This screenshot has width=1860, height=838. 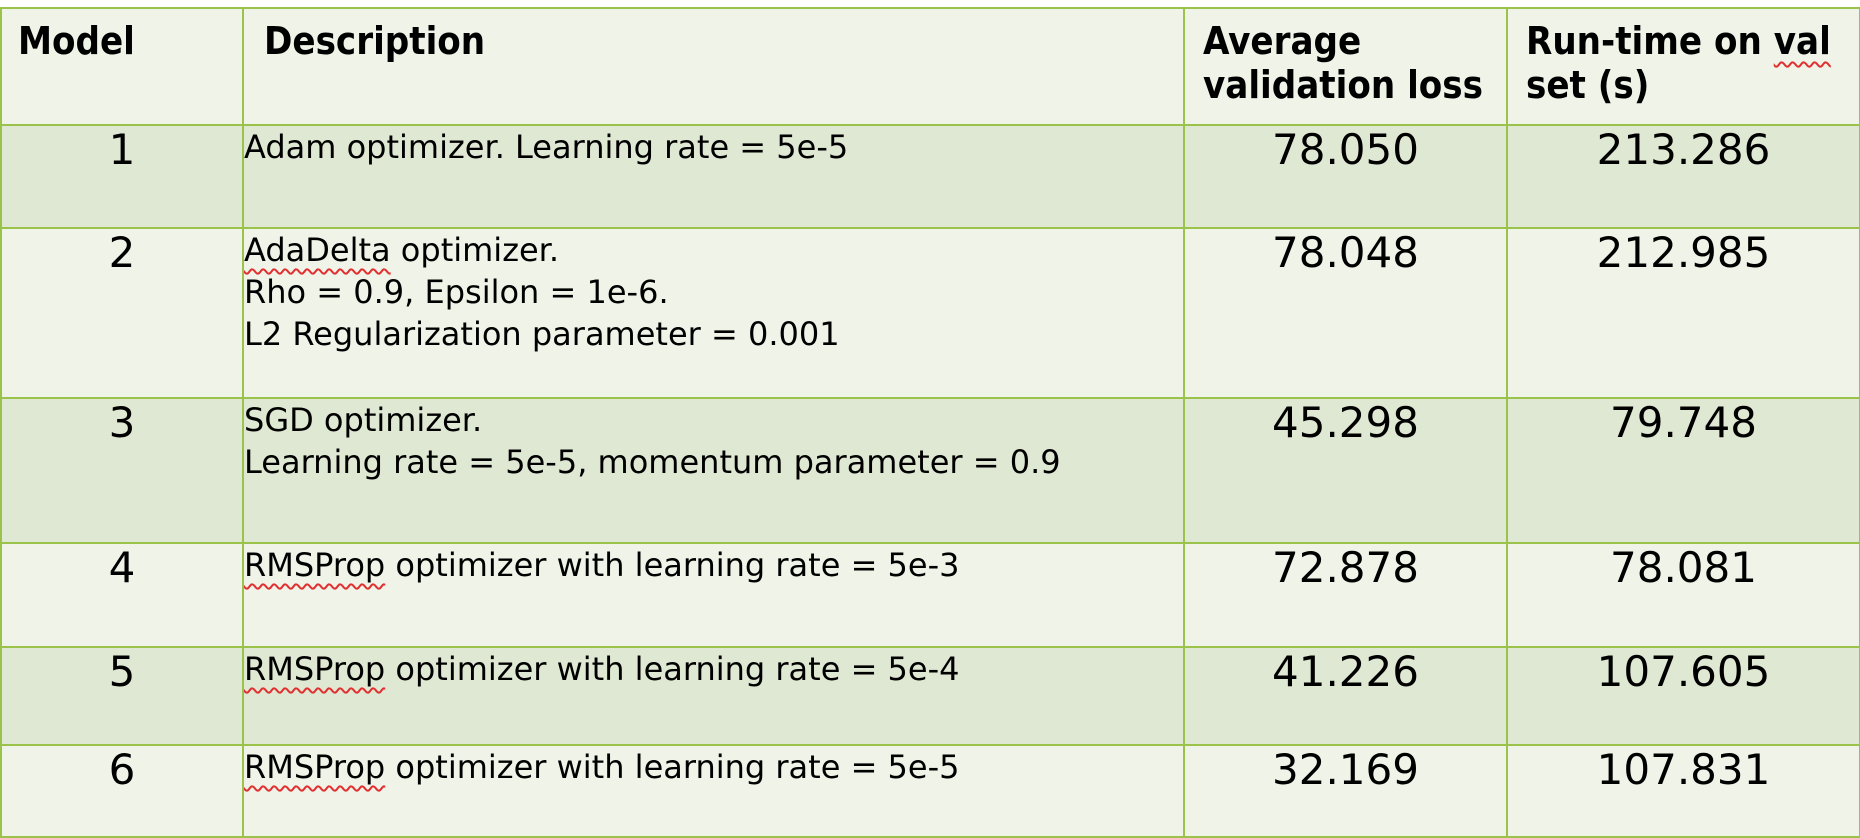 What do you see at coordinates (122, 696) in the screenshot?
I see `cell-model: 5` at bounding box center [122, 696].